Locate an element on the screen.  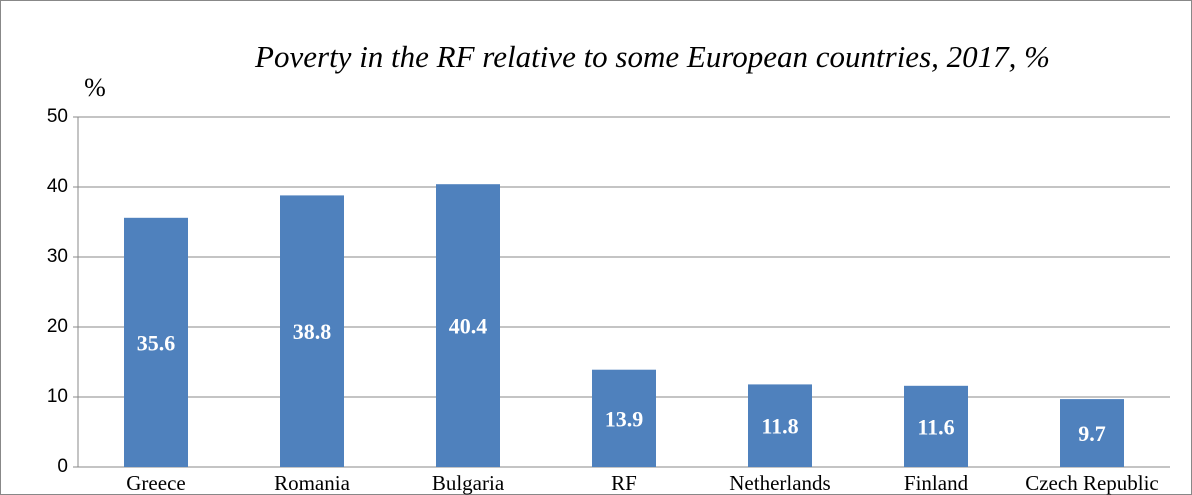
x-tick-label: Czech Republic is located at coordinates (1092, 483).